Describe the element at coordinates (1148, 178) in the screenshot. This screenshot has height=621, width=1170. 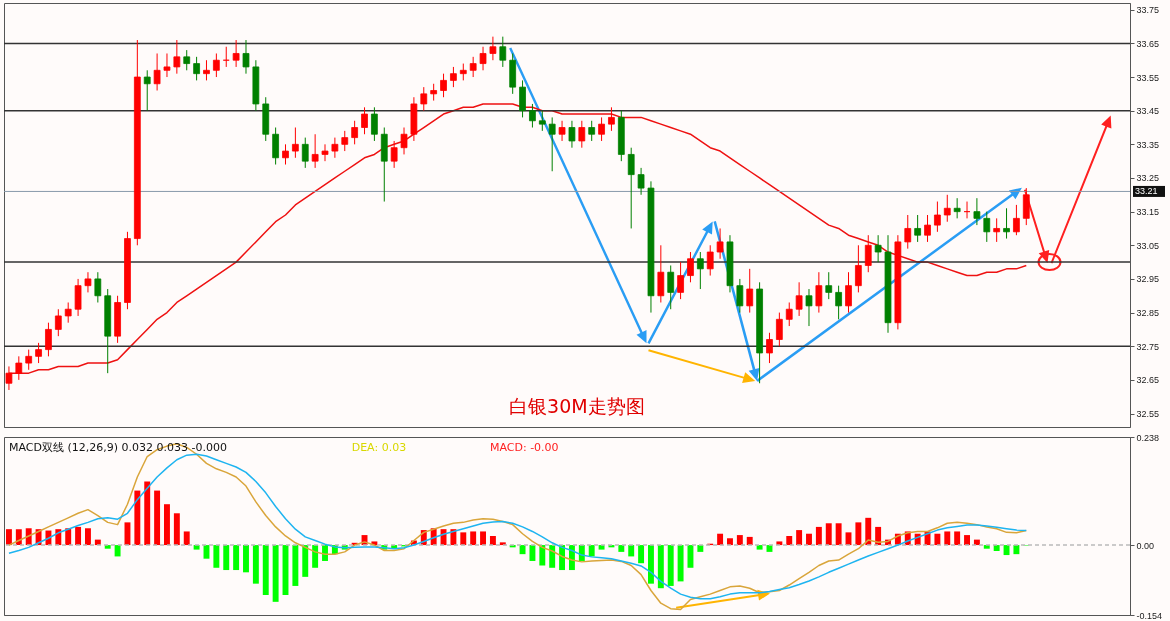
I see `y-tick-label: 33.25` at that location.